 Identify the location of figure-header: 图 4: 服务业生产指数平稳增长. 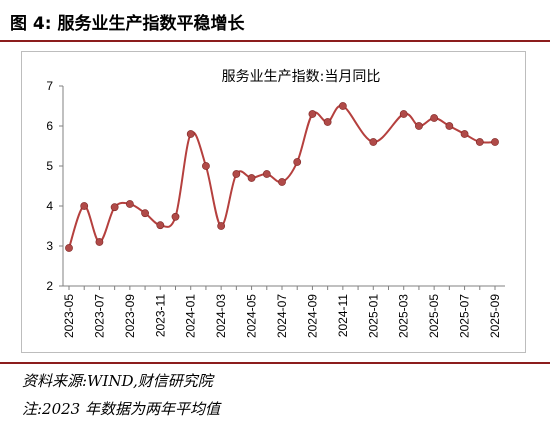
(275, 21).